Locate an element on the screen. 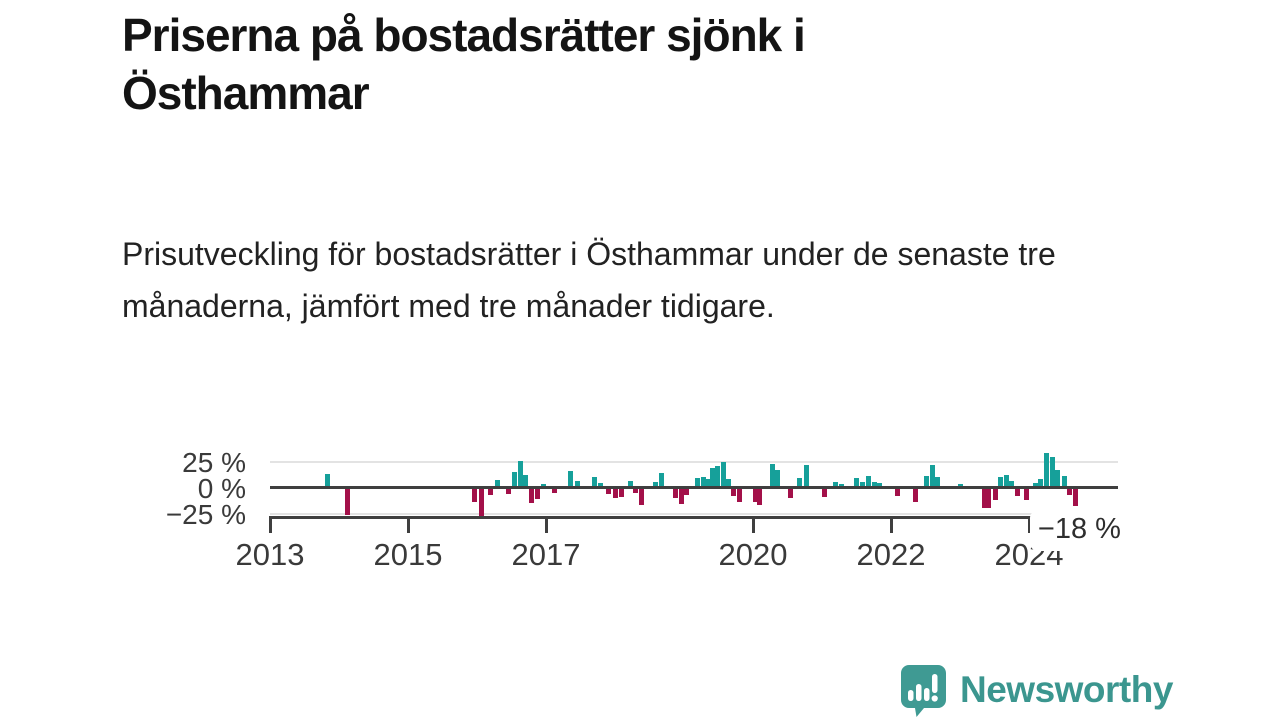 This screenshot has width=1280, height=720. y-axis-label: 0 % is located at coordinates (221, 488).